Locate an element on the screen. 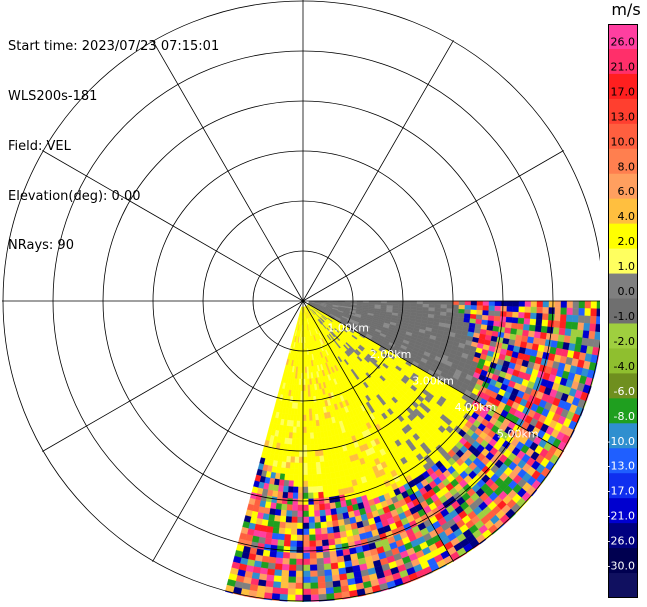 This screenshot has height=607, width=647. colorbar-tick-label: -17.0 is located at coordinates (621, 491).